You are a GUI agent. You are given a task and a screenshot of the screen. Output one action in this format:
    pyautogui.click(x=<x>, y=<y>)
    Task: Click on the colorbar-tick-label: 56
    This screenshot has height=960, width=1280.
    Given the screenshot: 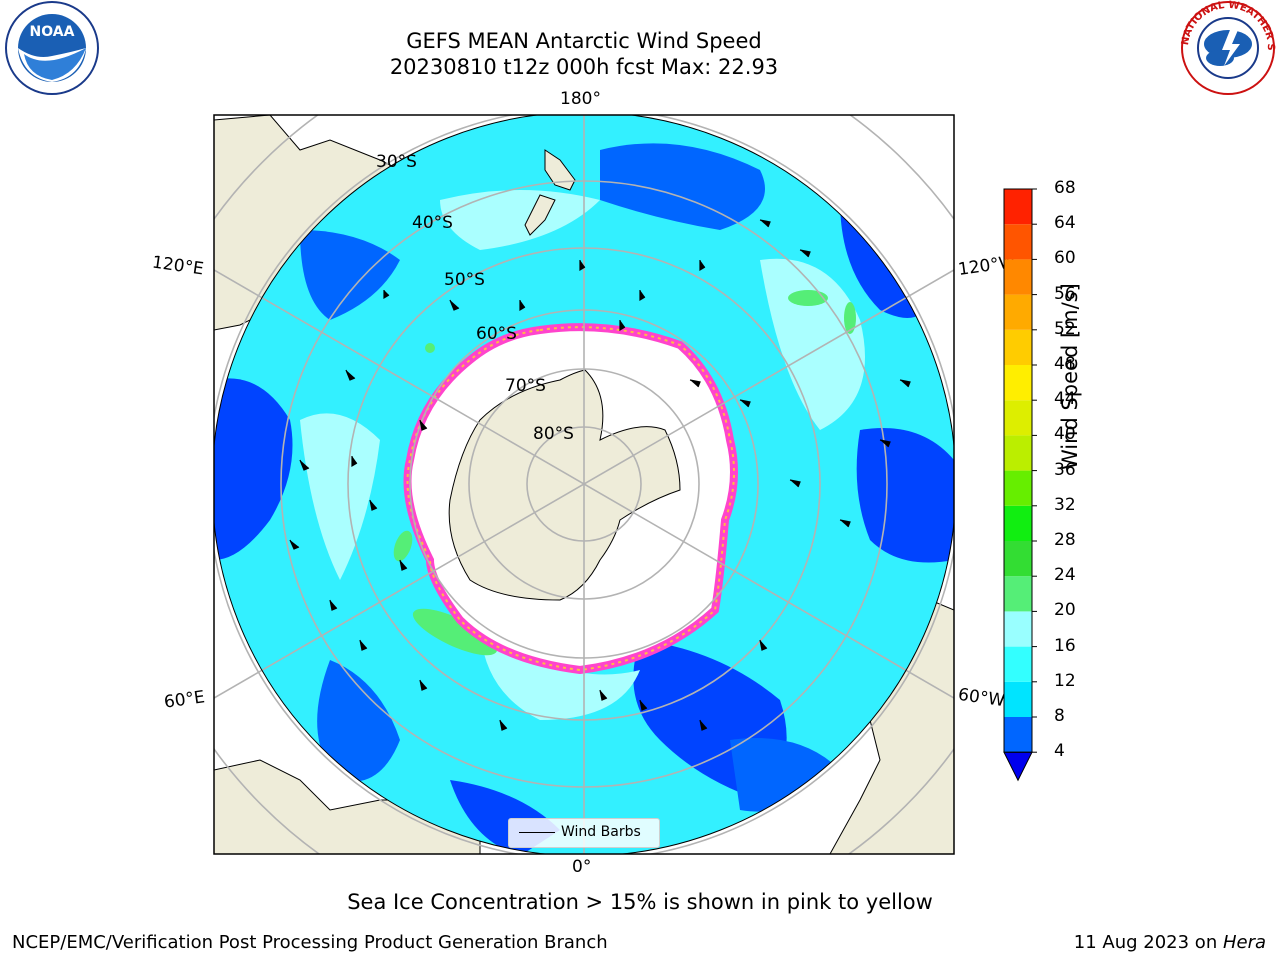 What is the action you would take?
    pyautogui.click(x=1065, y=293)
    